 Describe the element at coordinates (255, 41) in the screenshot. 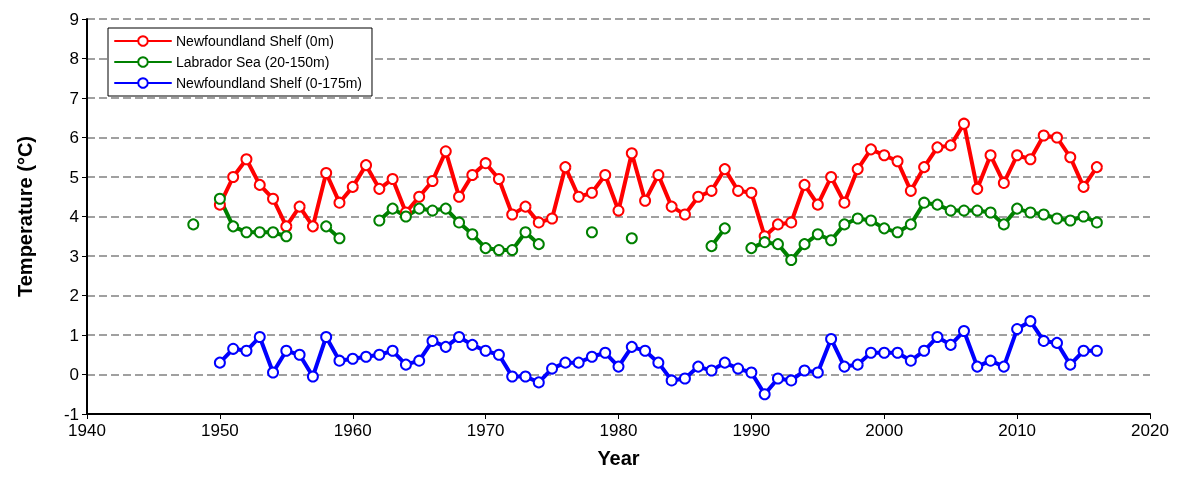

I see `legend-label: Newfoundland Shelf (0m)` at that location.